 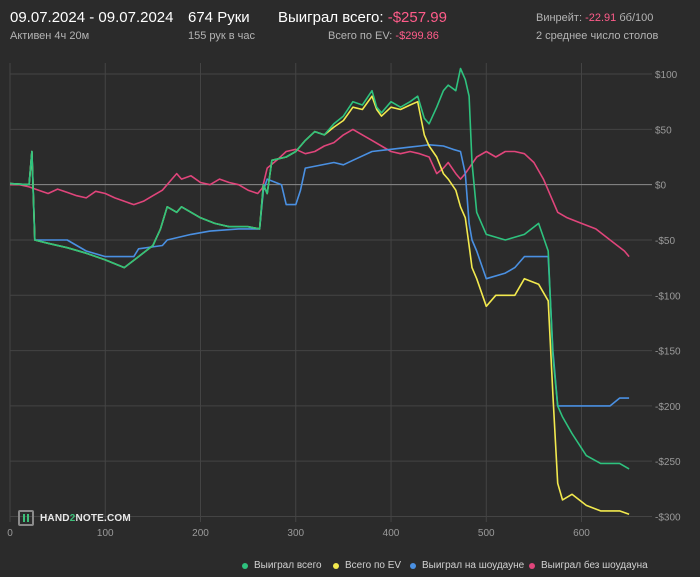 What do you see at coordinates (92, 17) in the screenshot?
I see `date-range: 09.07.2024 - 09.07.2024` at bounding box center [92, 17].